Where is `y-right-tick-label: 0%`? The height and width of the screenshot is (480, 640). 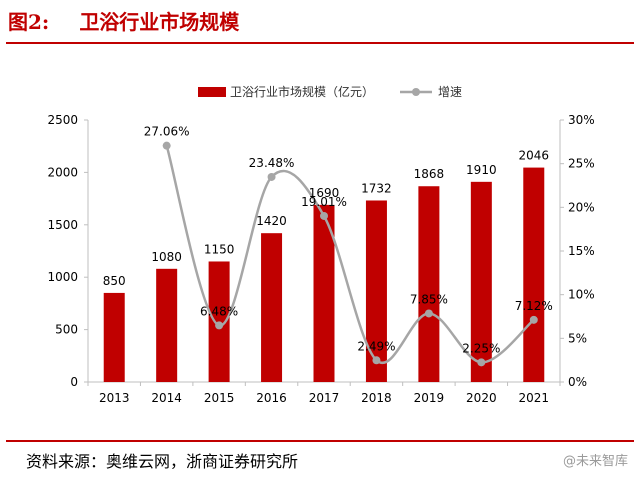 y-right-tick-label: 0% is located at coordinates (577, 382).